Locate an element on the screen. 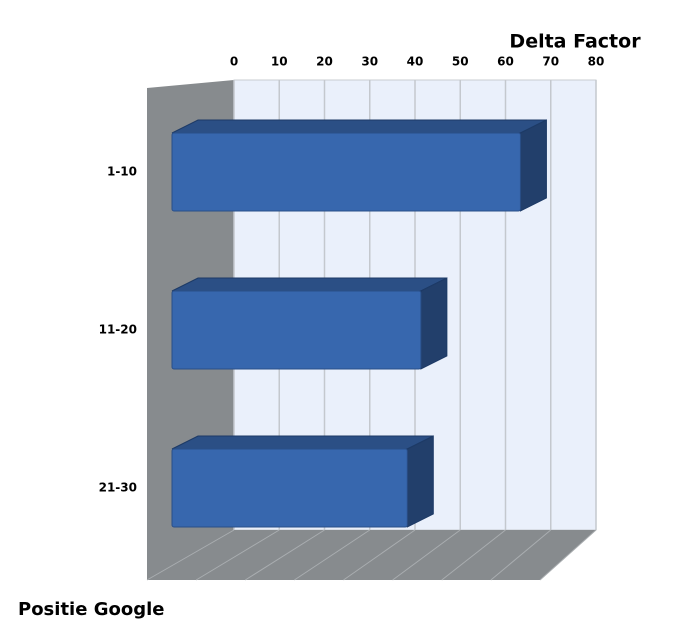  x-tick-label: 30 is located at coordinates (369, 62).